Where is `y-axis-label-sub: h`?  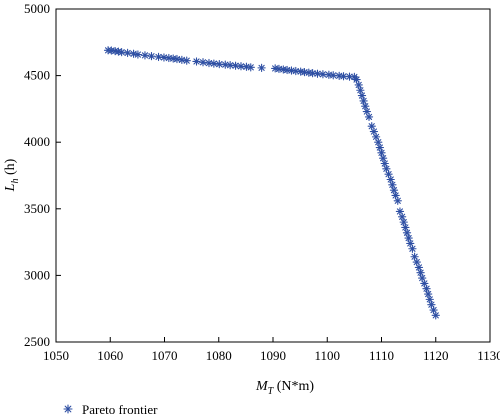 y-axis-label-sub: h is located at coordinates (15, 181).